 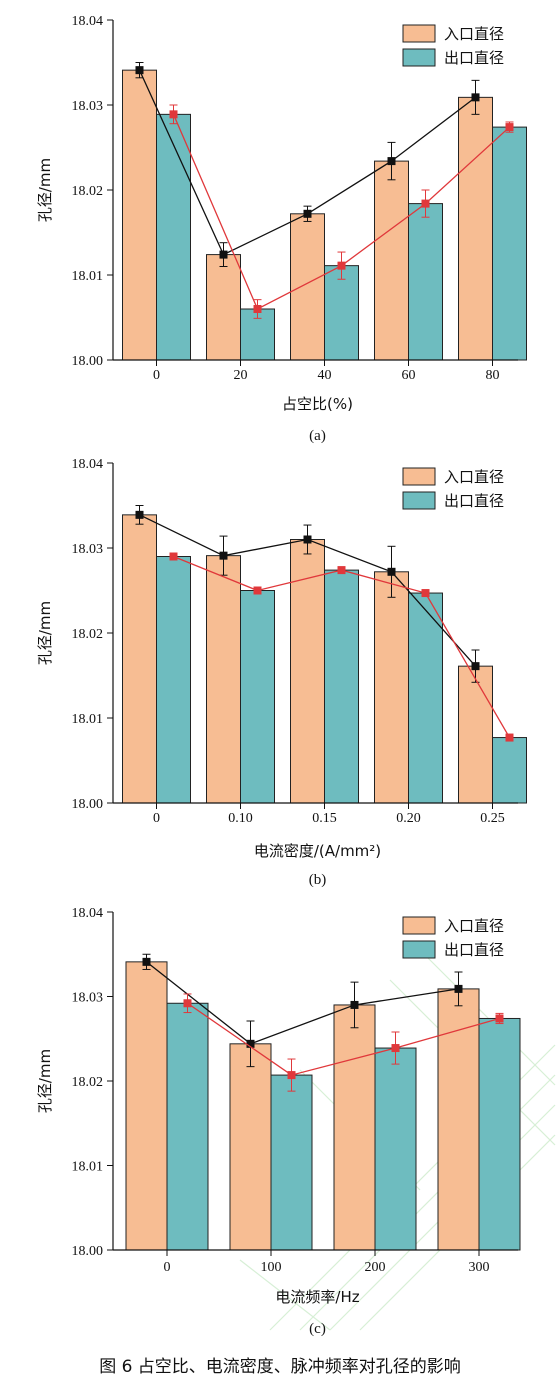 What do you see at coordinates (493, 375) in the screenshot?
I see `x-tick-label: 80` at bounding box center [493, 375].